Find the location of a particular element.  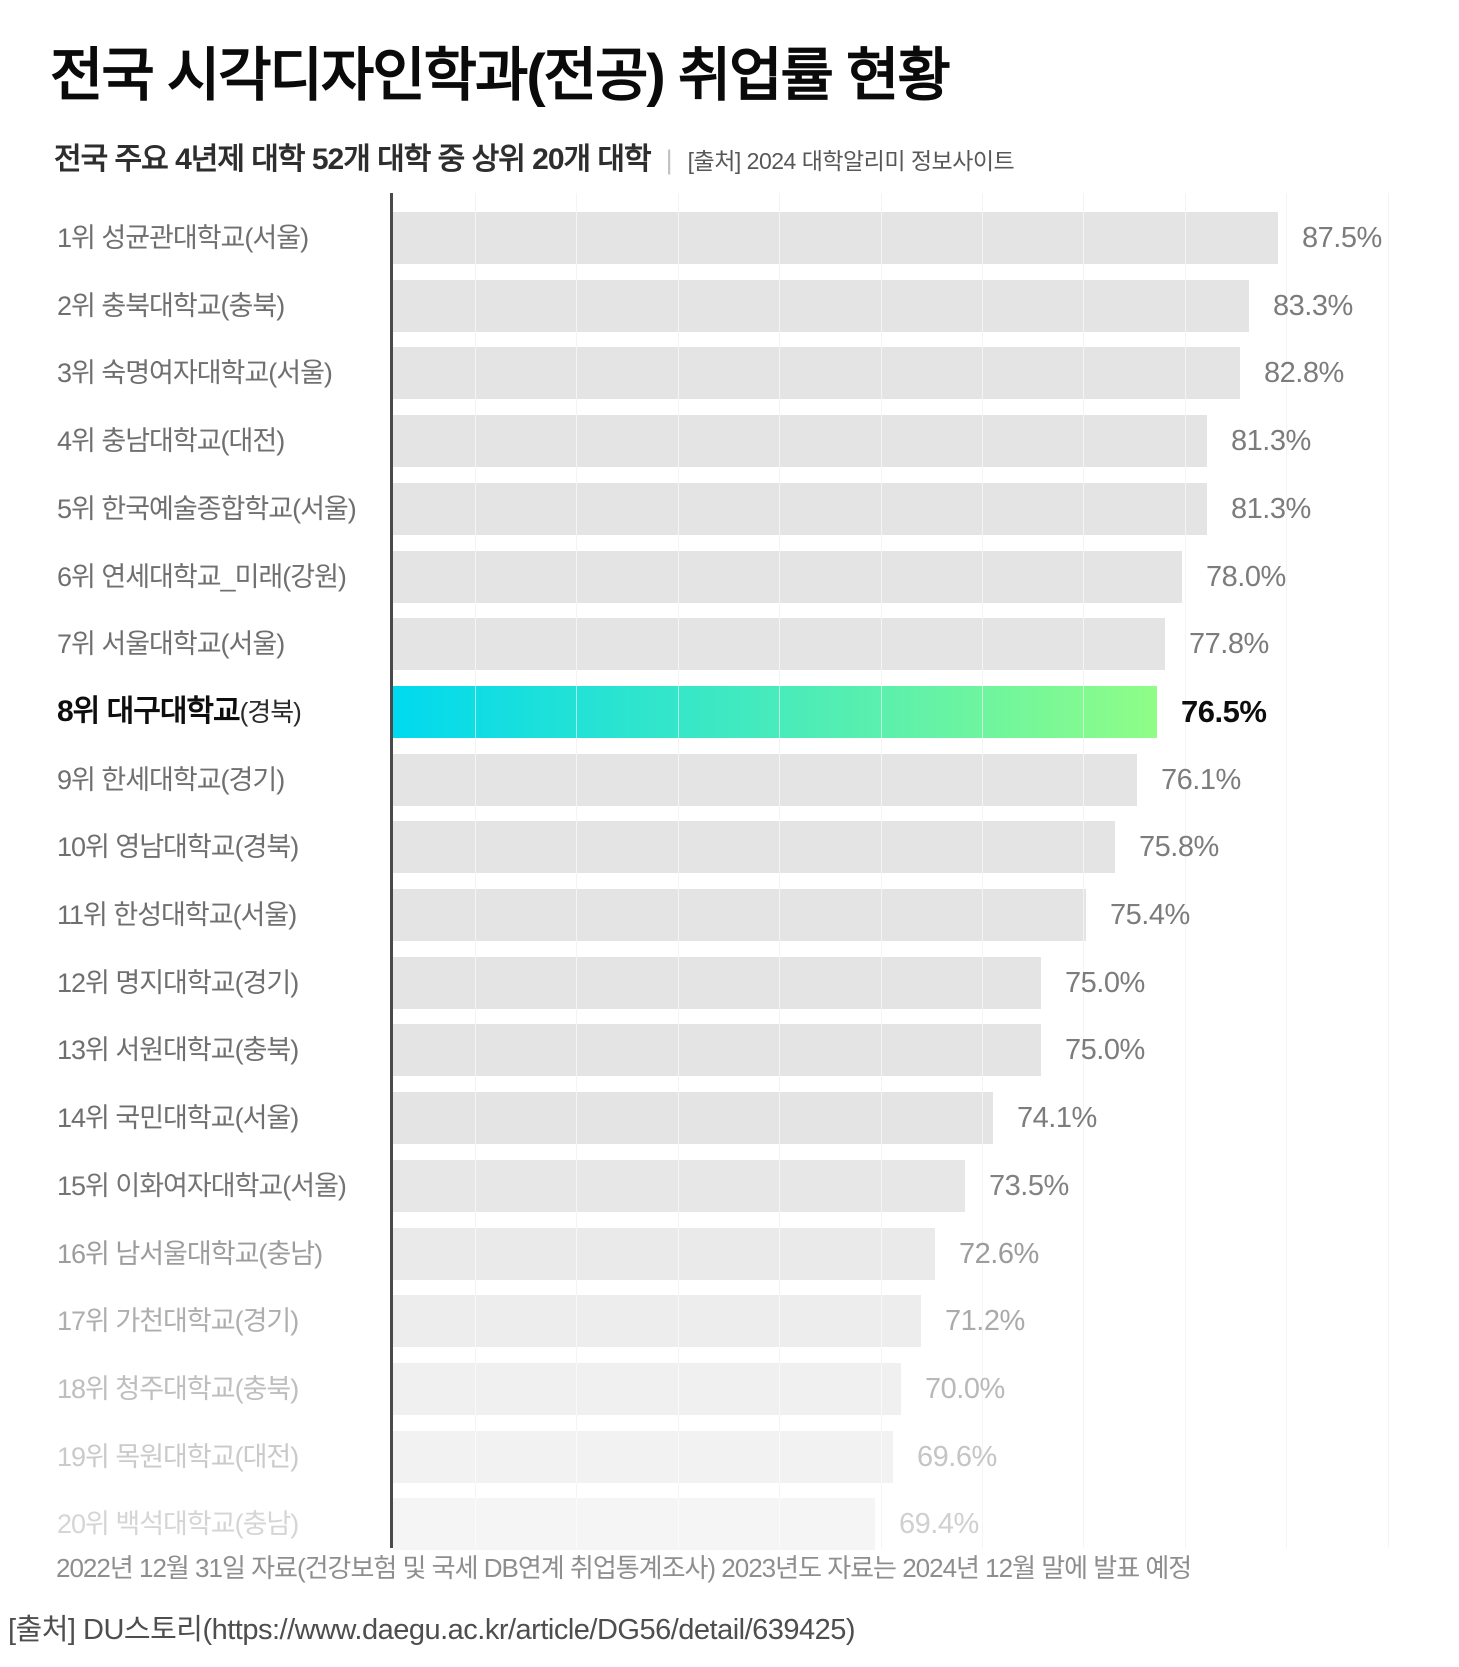

chart-row-12위: 12위 명지대학교(경기) 75.0% is located at coordinates (729, 983).